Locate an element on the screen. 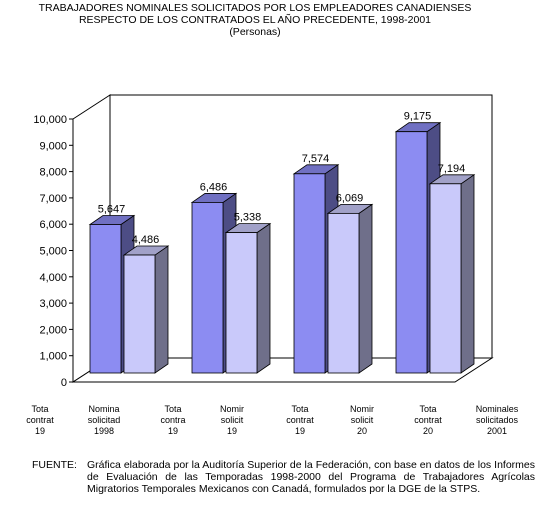  x-category-label: Nominales is located at coordinates (497, 409).